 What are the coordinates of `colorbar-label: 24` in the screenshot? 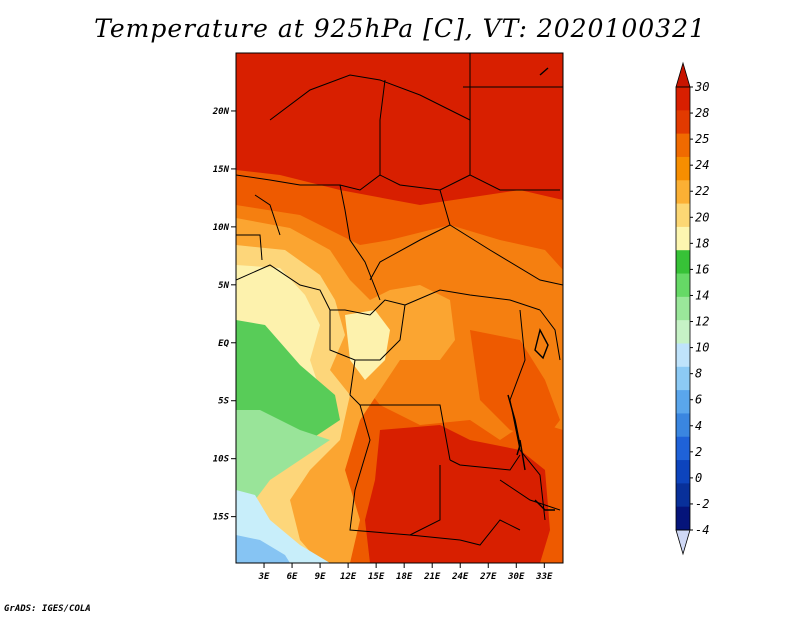 It's located at (702, 165).